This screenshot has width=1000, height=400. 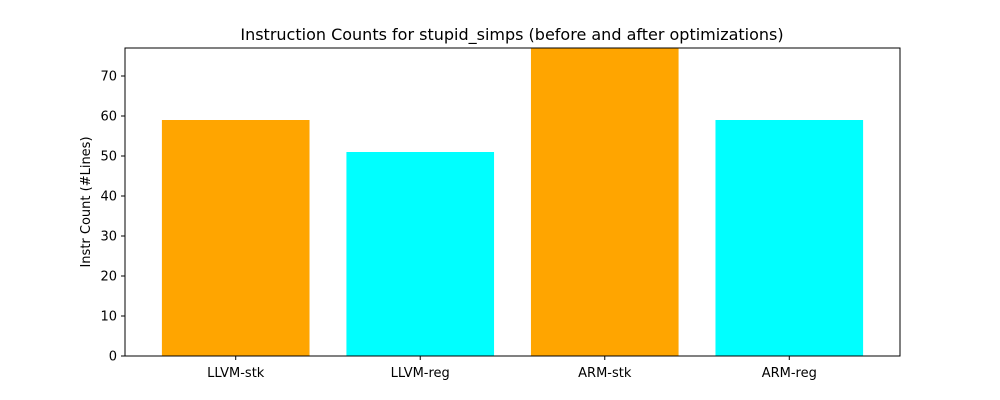 What do you see at coordinates (108, 277) in the screenshot?
I see `y-tick-label: 20` at bounding box center [108, 277].